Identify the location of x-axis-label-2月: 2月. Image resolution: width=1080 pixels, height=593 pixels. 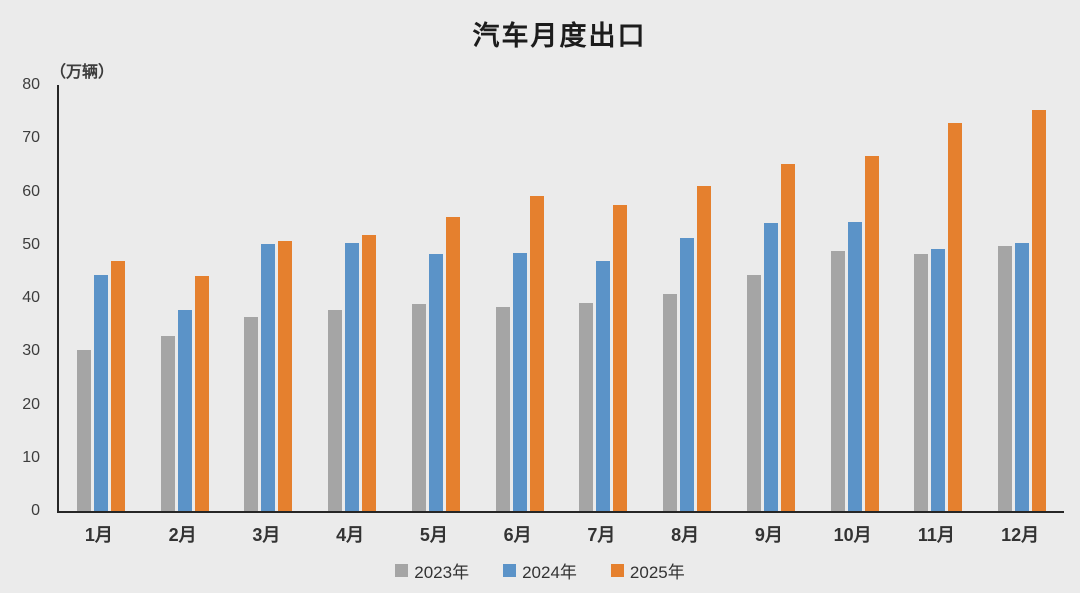
(182, 535).